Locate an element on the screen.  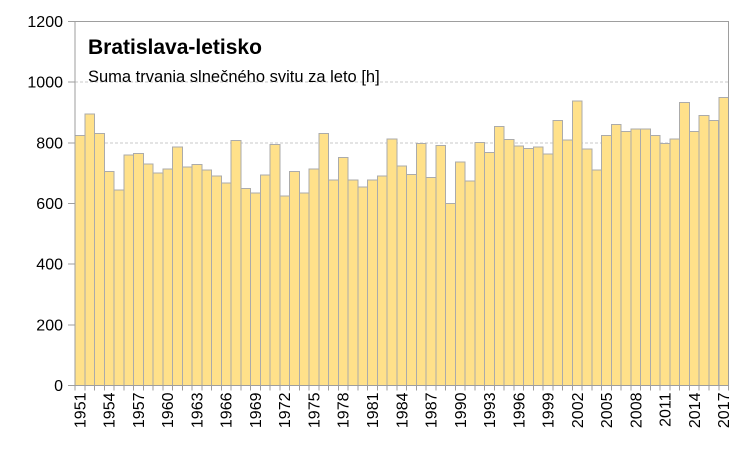
x-axis-label-2014: 2014 is located at coordinates (695, 410).